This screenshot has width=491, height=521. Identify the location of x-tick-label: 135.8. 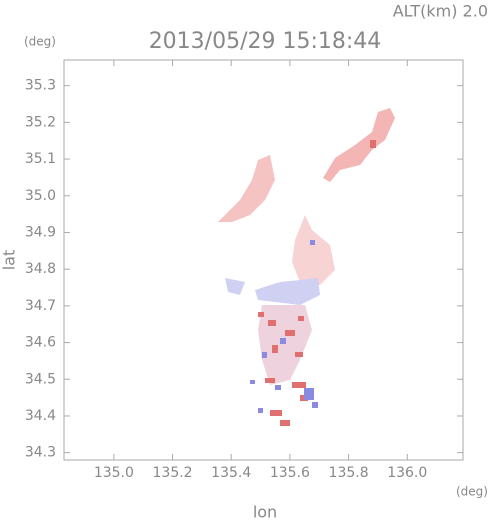
(349, 473).